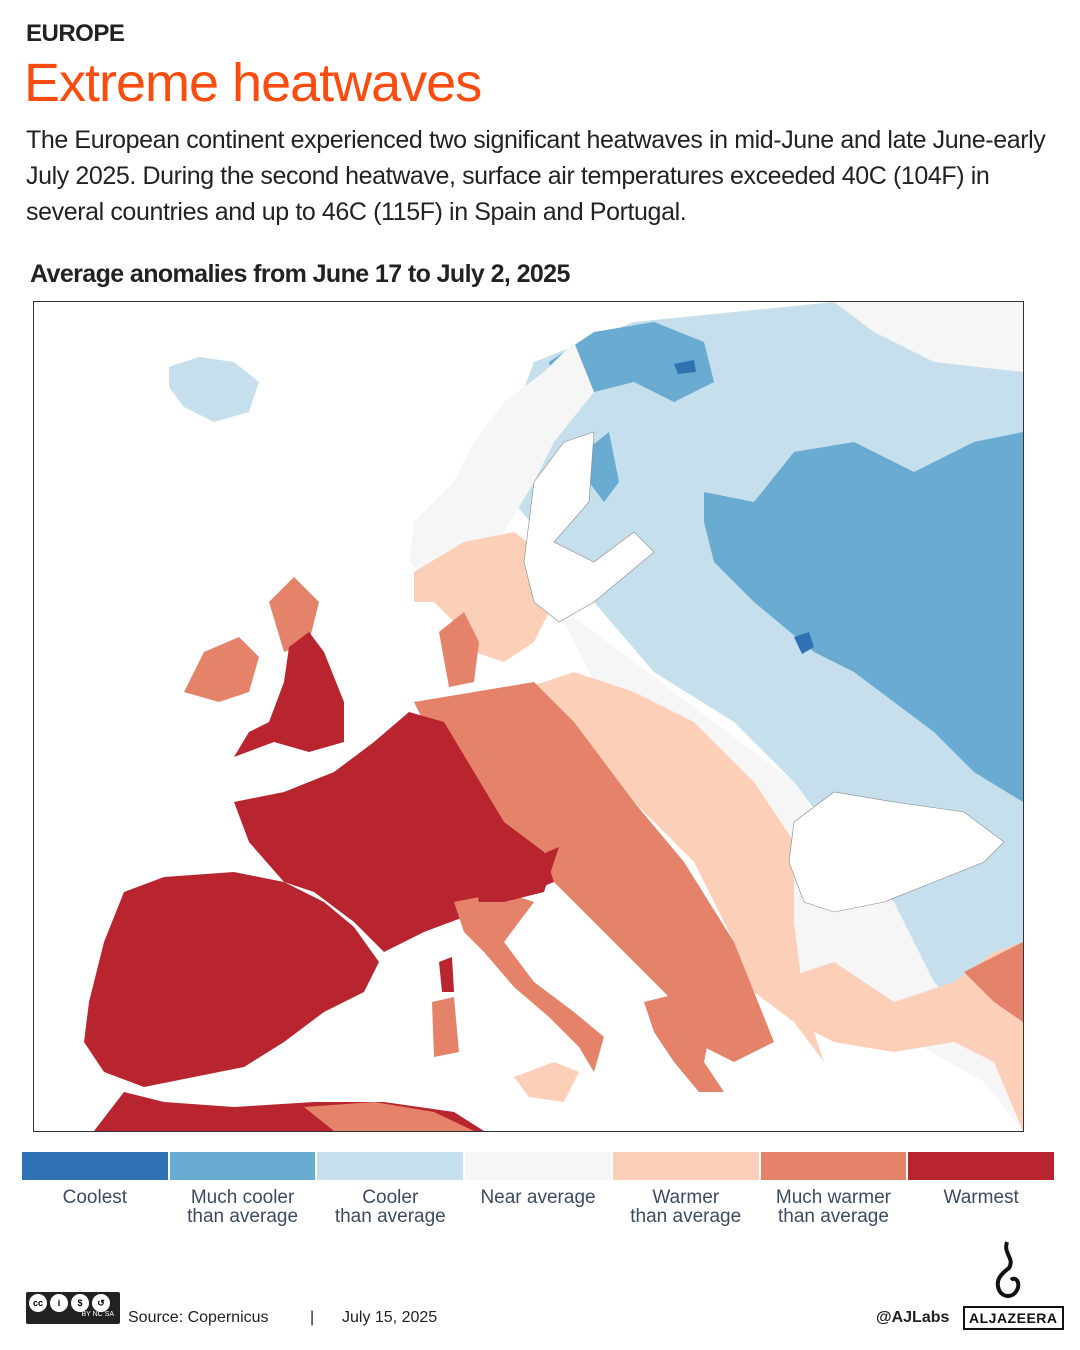 The width and height of the screenshot is (1080, 1350). Describe the element at coordinates (516, 874) in the screenshot. I see `region-north-italy` at that location.